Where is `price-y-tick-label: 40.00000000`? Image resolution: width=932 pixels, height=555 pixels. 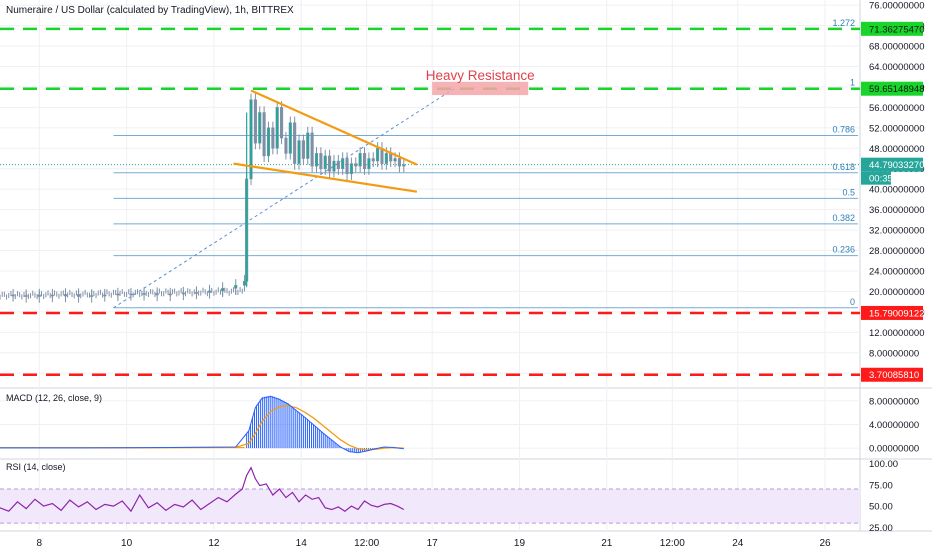
price-y-tick-label: 40.00000000 is located at coordinates (896, 190).